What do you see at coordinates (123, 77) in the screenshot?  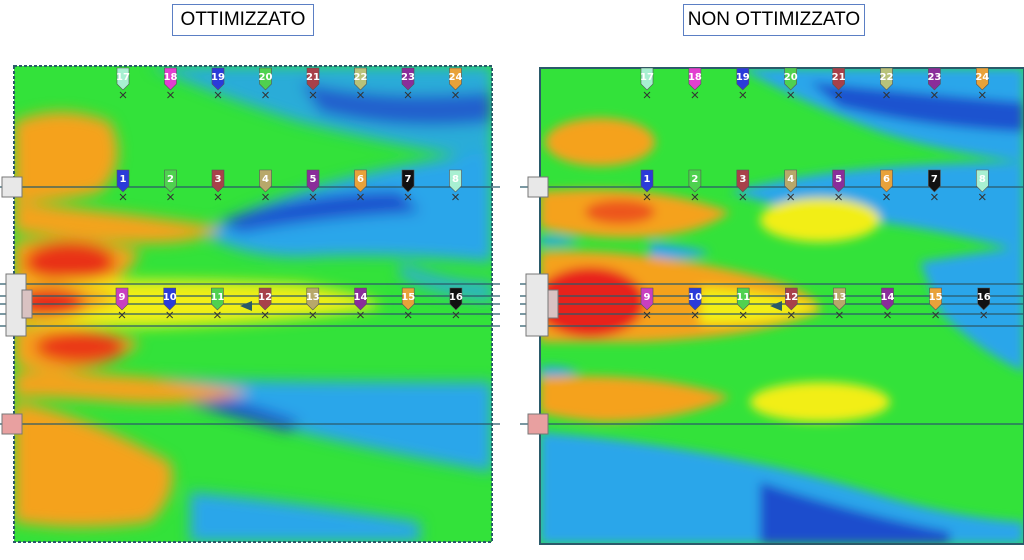 I see `marker-label: 17` at bounding box center [123, 77].